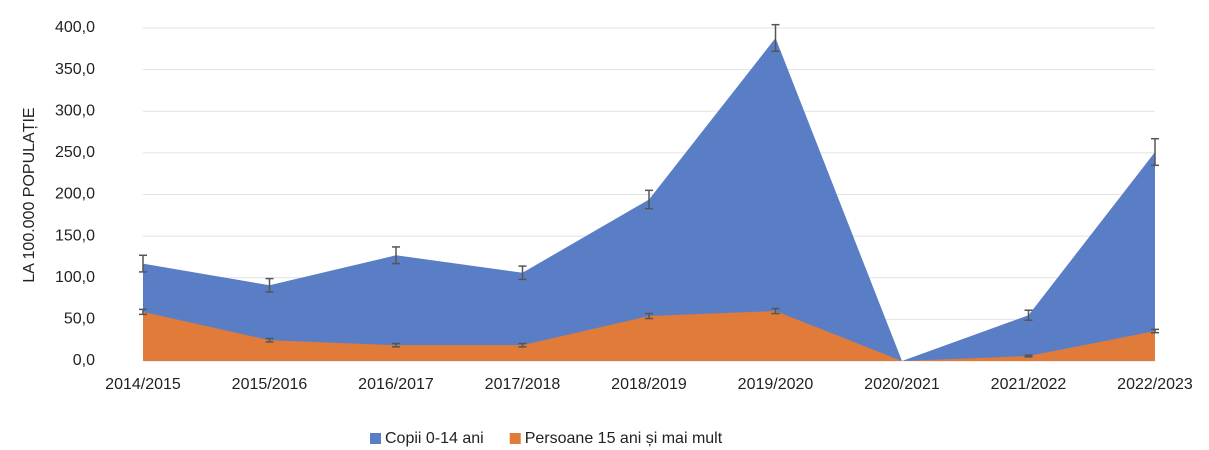 The image size is (1209, 450). Describe the element at coordinates (75, 69) in the screenshot. I see `y-tick-label: 350,0` at that location.